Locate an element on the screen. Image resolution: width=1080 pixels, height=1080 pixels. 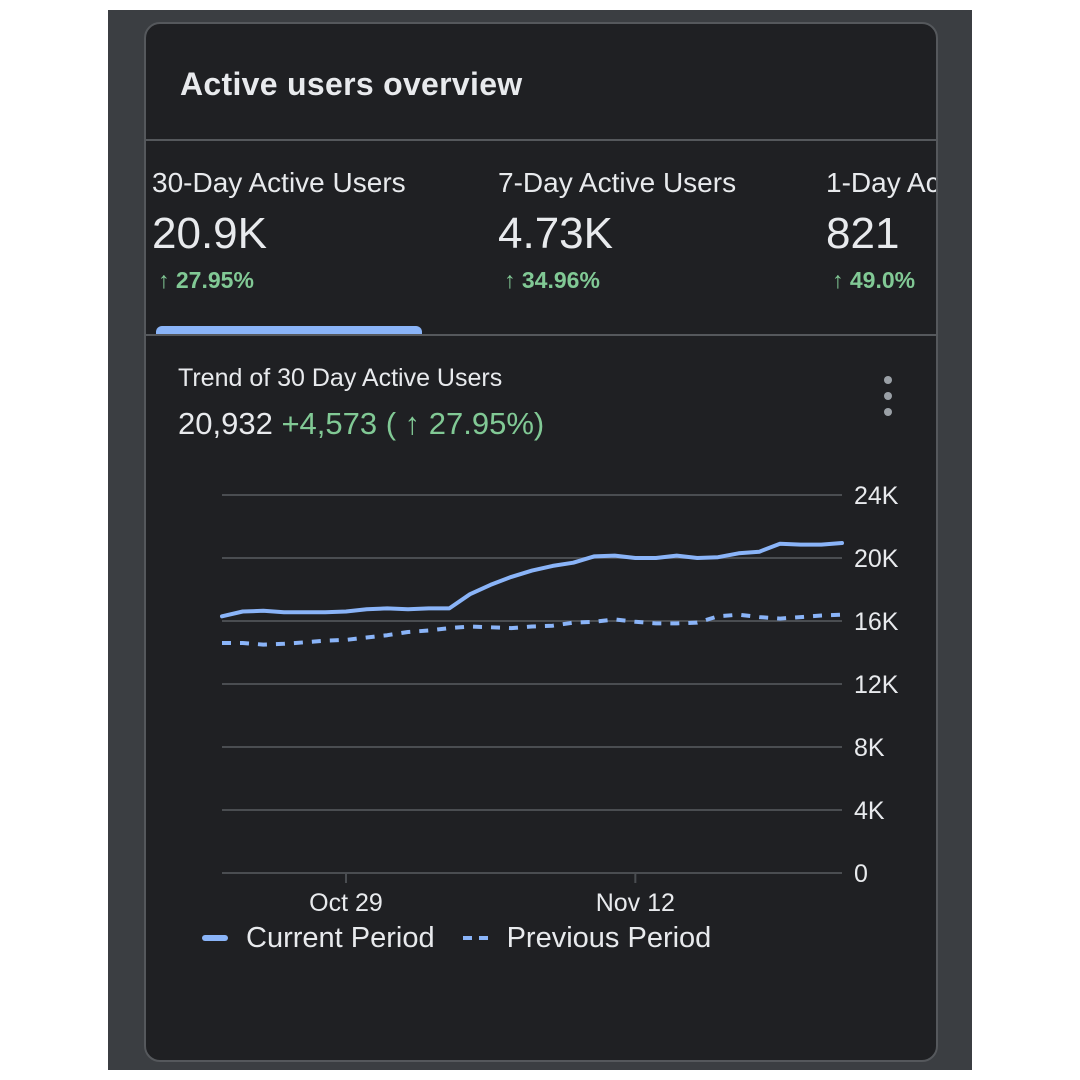
more-vert-icon is located at coordinates (888, 396).